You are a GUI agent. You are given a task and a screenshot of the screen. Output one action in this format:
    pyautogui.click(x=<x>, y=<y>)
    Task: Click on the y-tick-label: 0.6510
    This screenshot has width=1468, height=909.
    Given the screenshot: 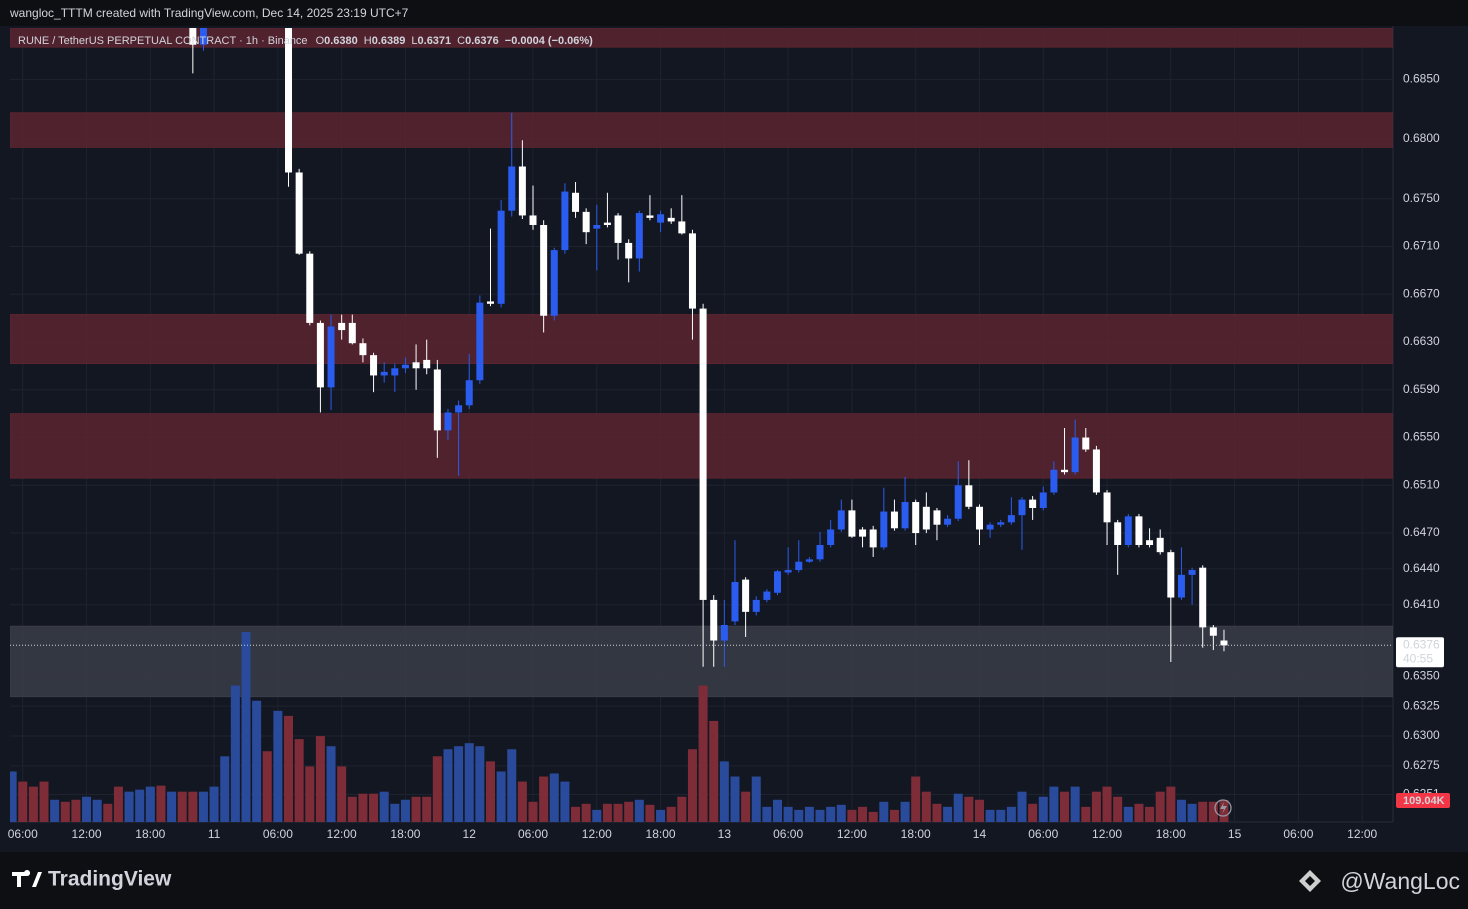 What is the action you would take?
    pyautogui.click(x=1421, y=484)
    